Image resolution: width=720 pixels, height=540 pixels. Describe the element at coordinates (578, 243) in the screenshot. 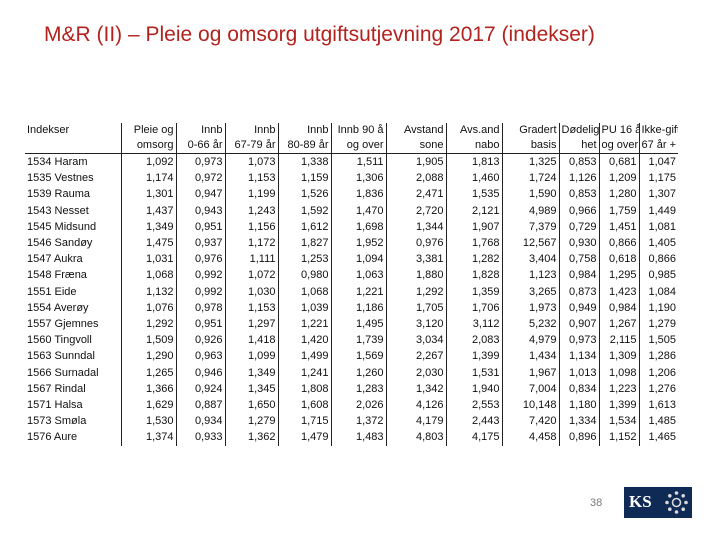

I see `index-value-cell: 0,930` at that location.